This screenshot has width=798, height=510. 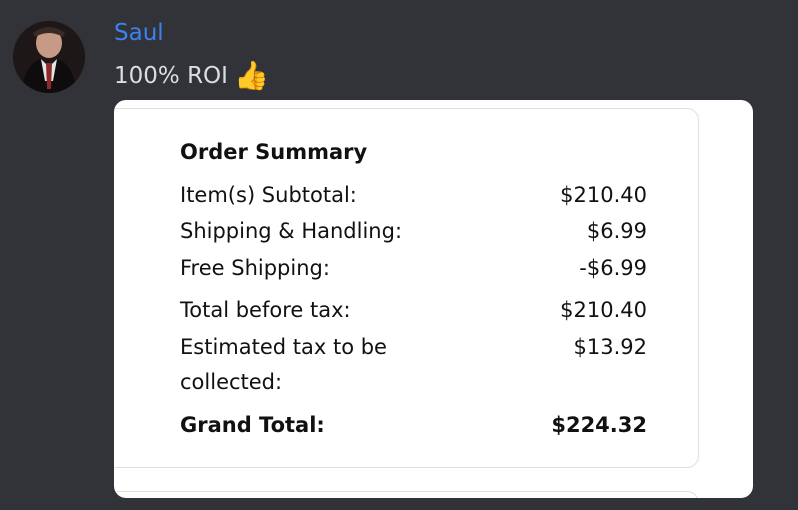 I want to click on summary-row: Shipping & Handling: $6.99, so click(x=413, y=231).